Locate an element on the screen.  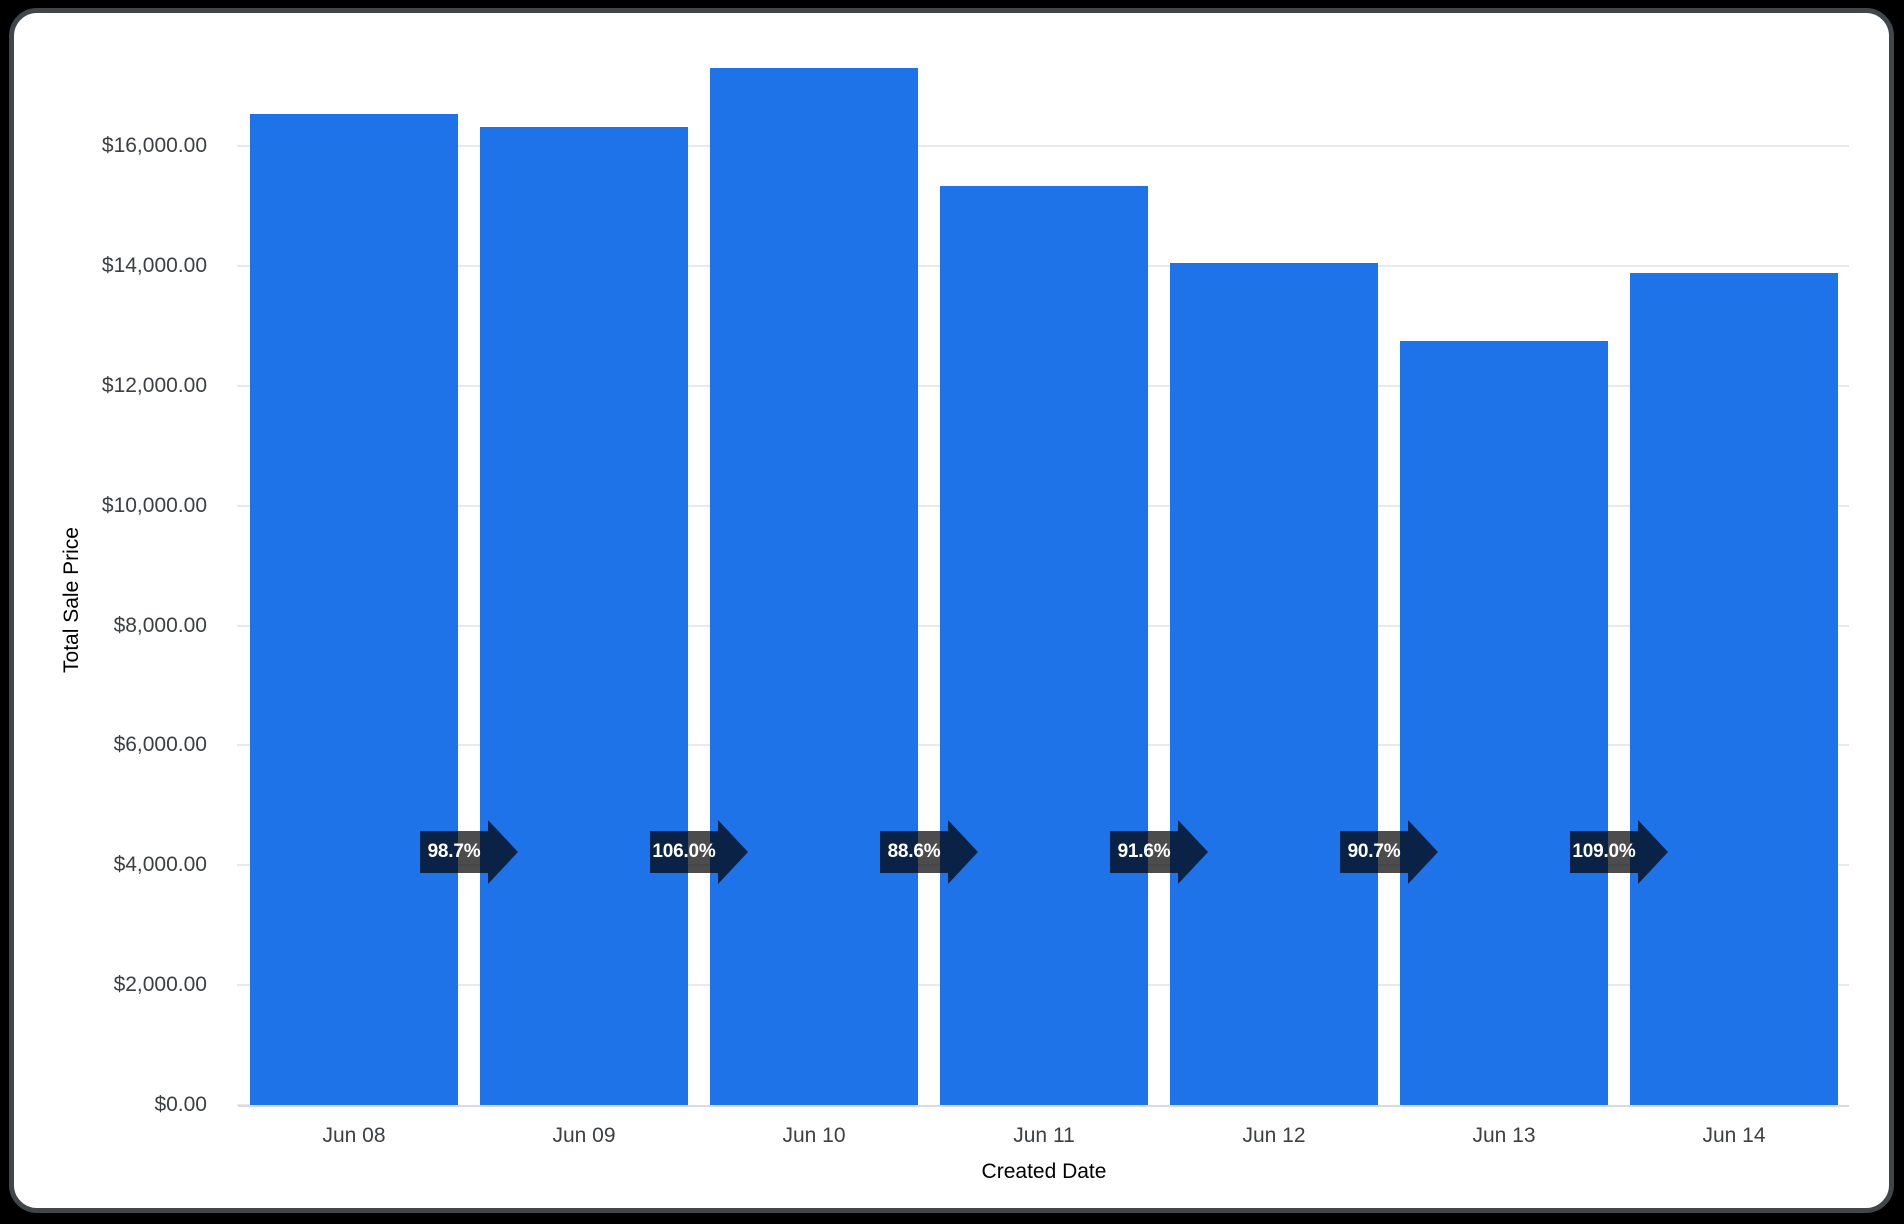
growth-arrow: 106.0% is located at coordinates (699, 852).